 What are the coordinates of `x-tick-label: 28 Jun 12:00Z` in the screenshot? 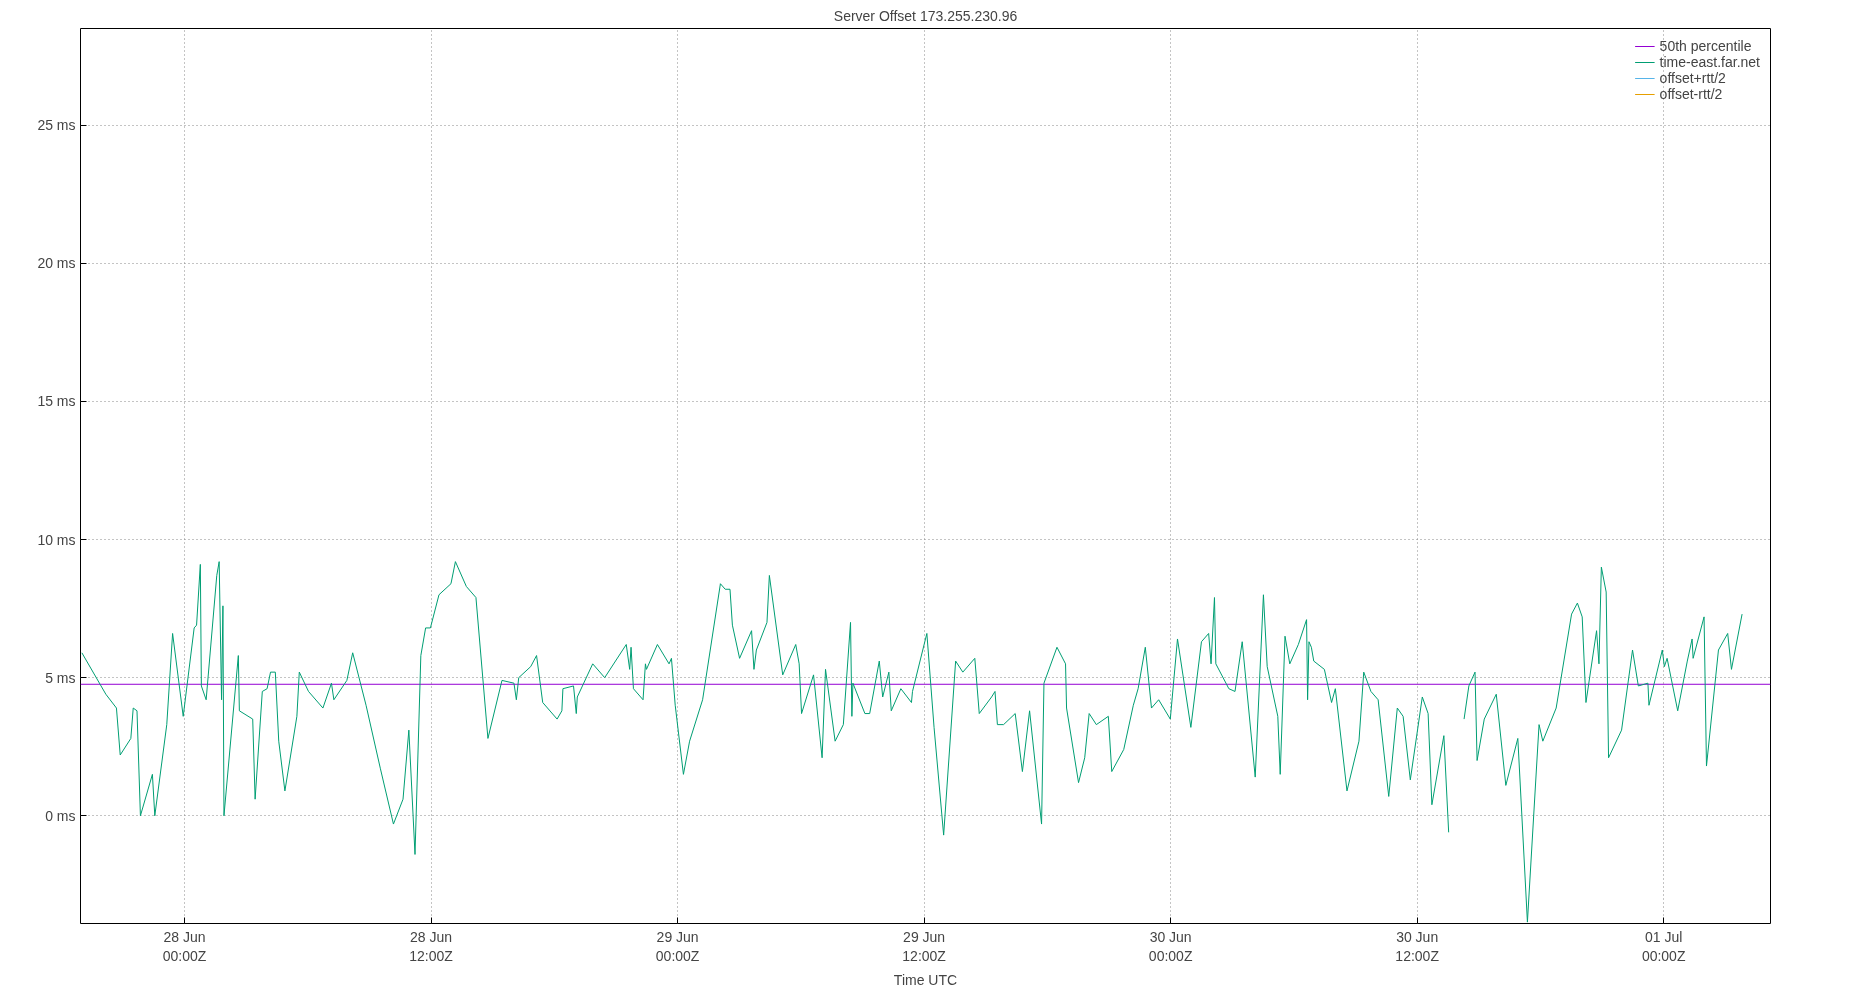 It's located at (431, 946).